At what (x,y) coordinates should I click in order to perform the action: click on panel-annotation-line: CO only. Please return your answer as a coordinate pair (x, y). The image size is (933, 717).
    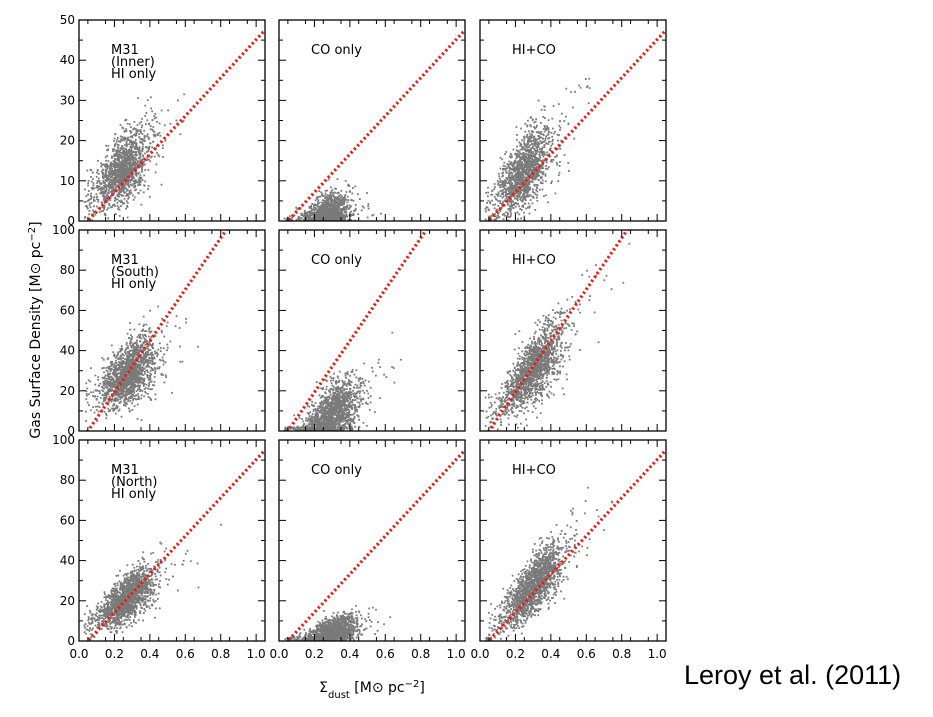
    Looking at the image, I should click on (336, 50).